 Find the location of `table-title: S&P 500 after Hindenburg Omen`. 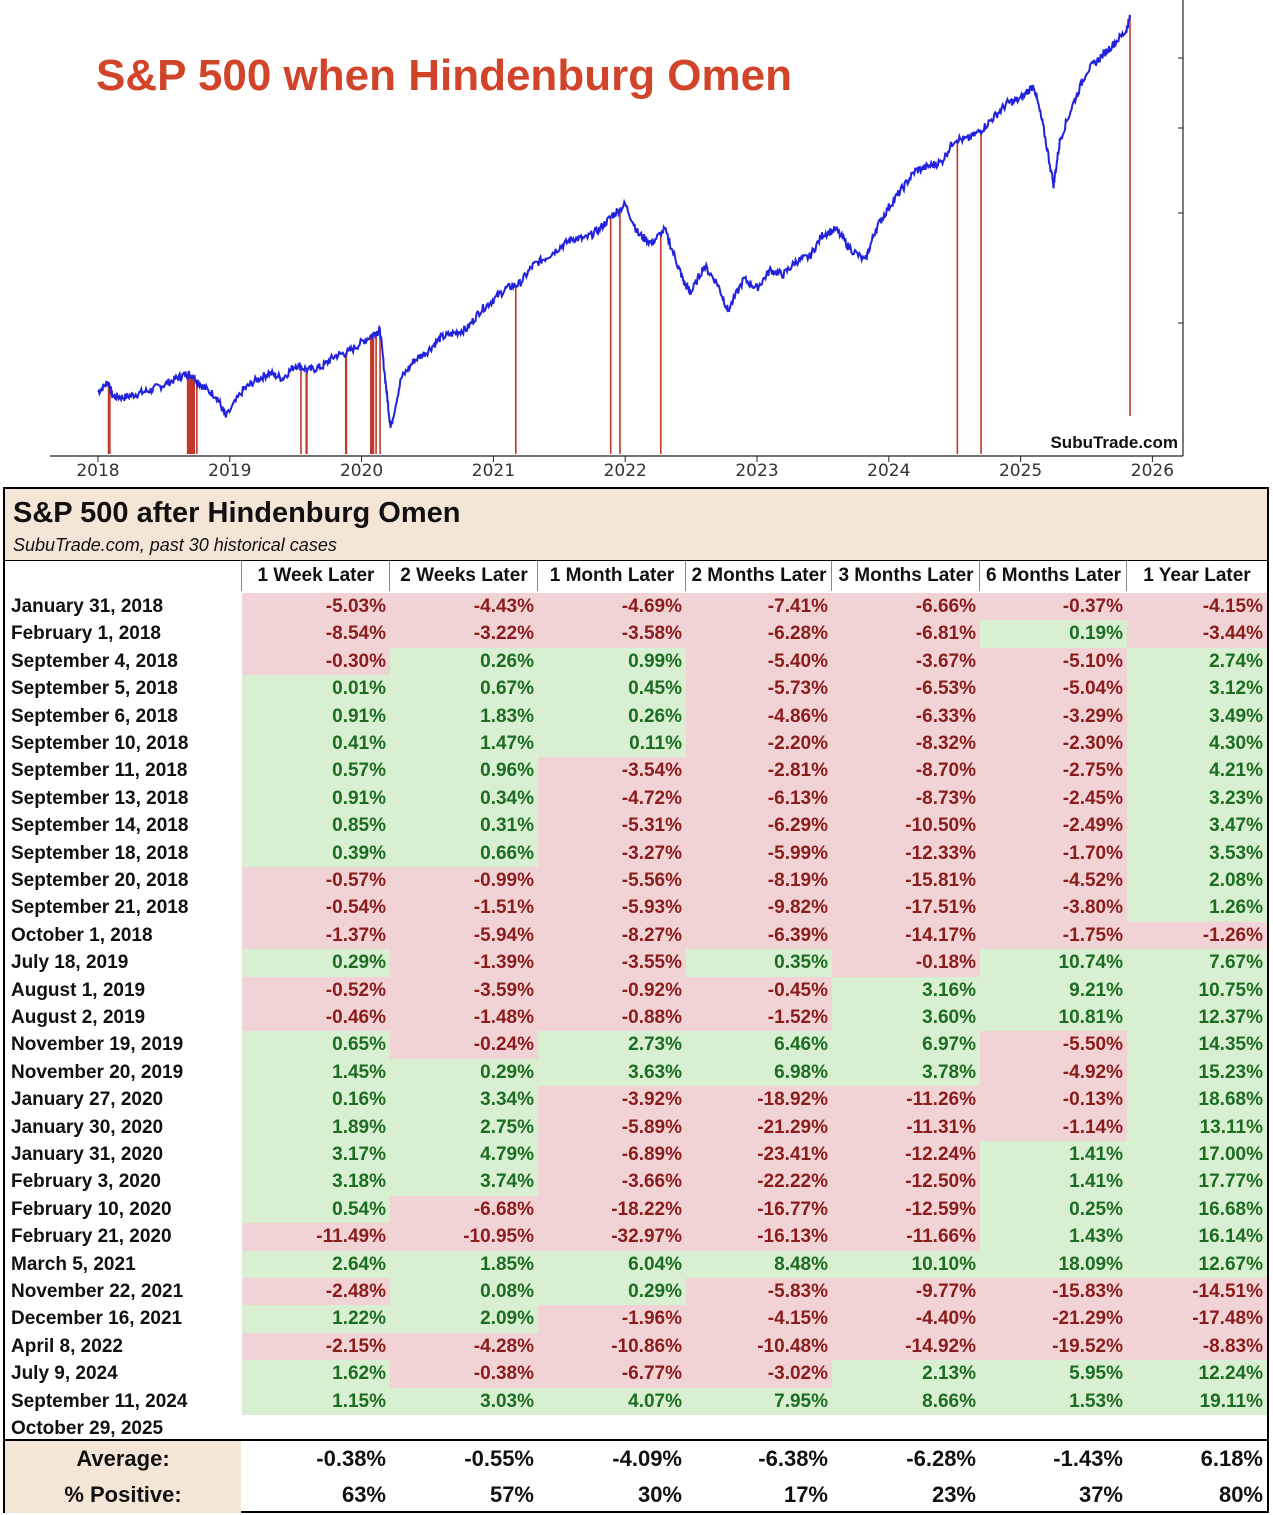

table-title: S&P 500 after Hindenburg Omen is located at coordinates (237, 513).